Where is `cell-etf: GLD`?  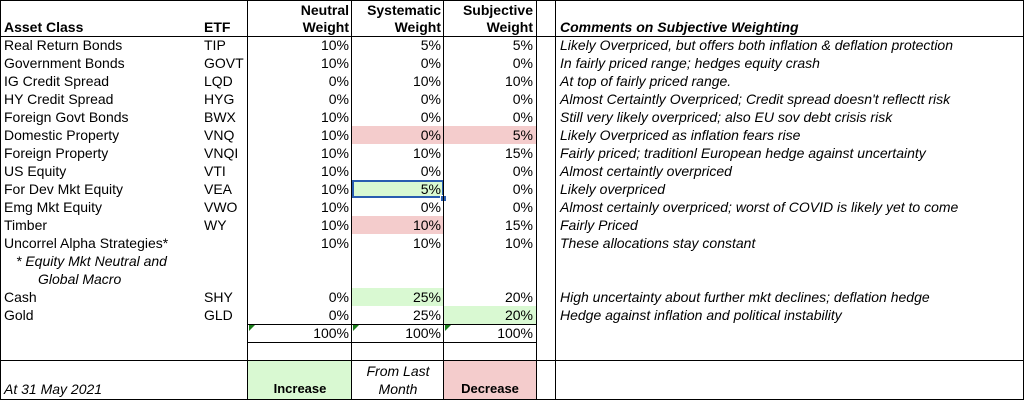 cell-etf: GLD is located at coordinates (218, 315).